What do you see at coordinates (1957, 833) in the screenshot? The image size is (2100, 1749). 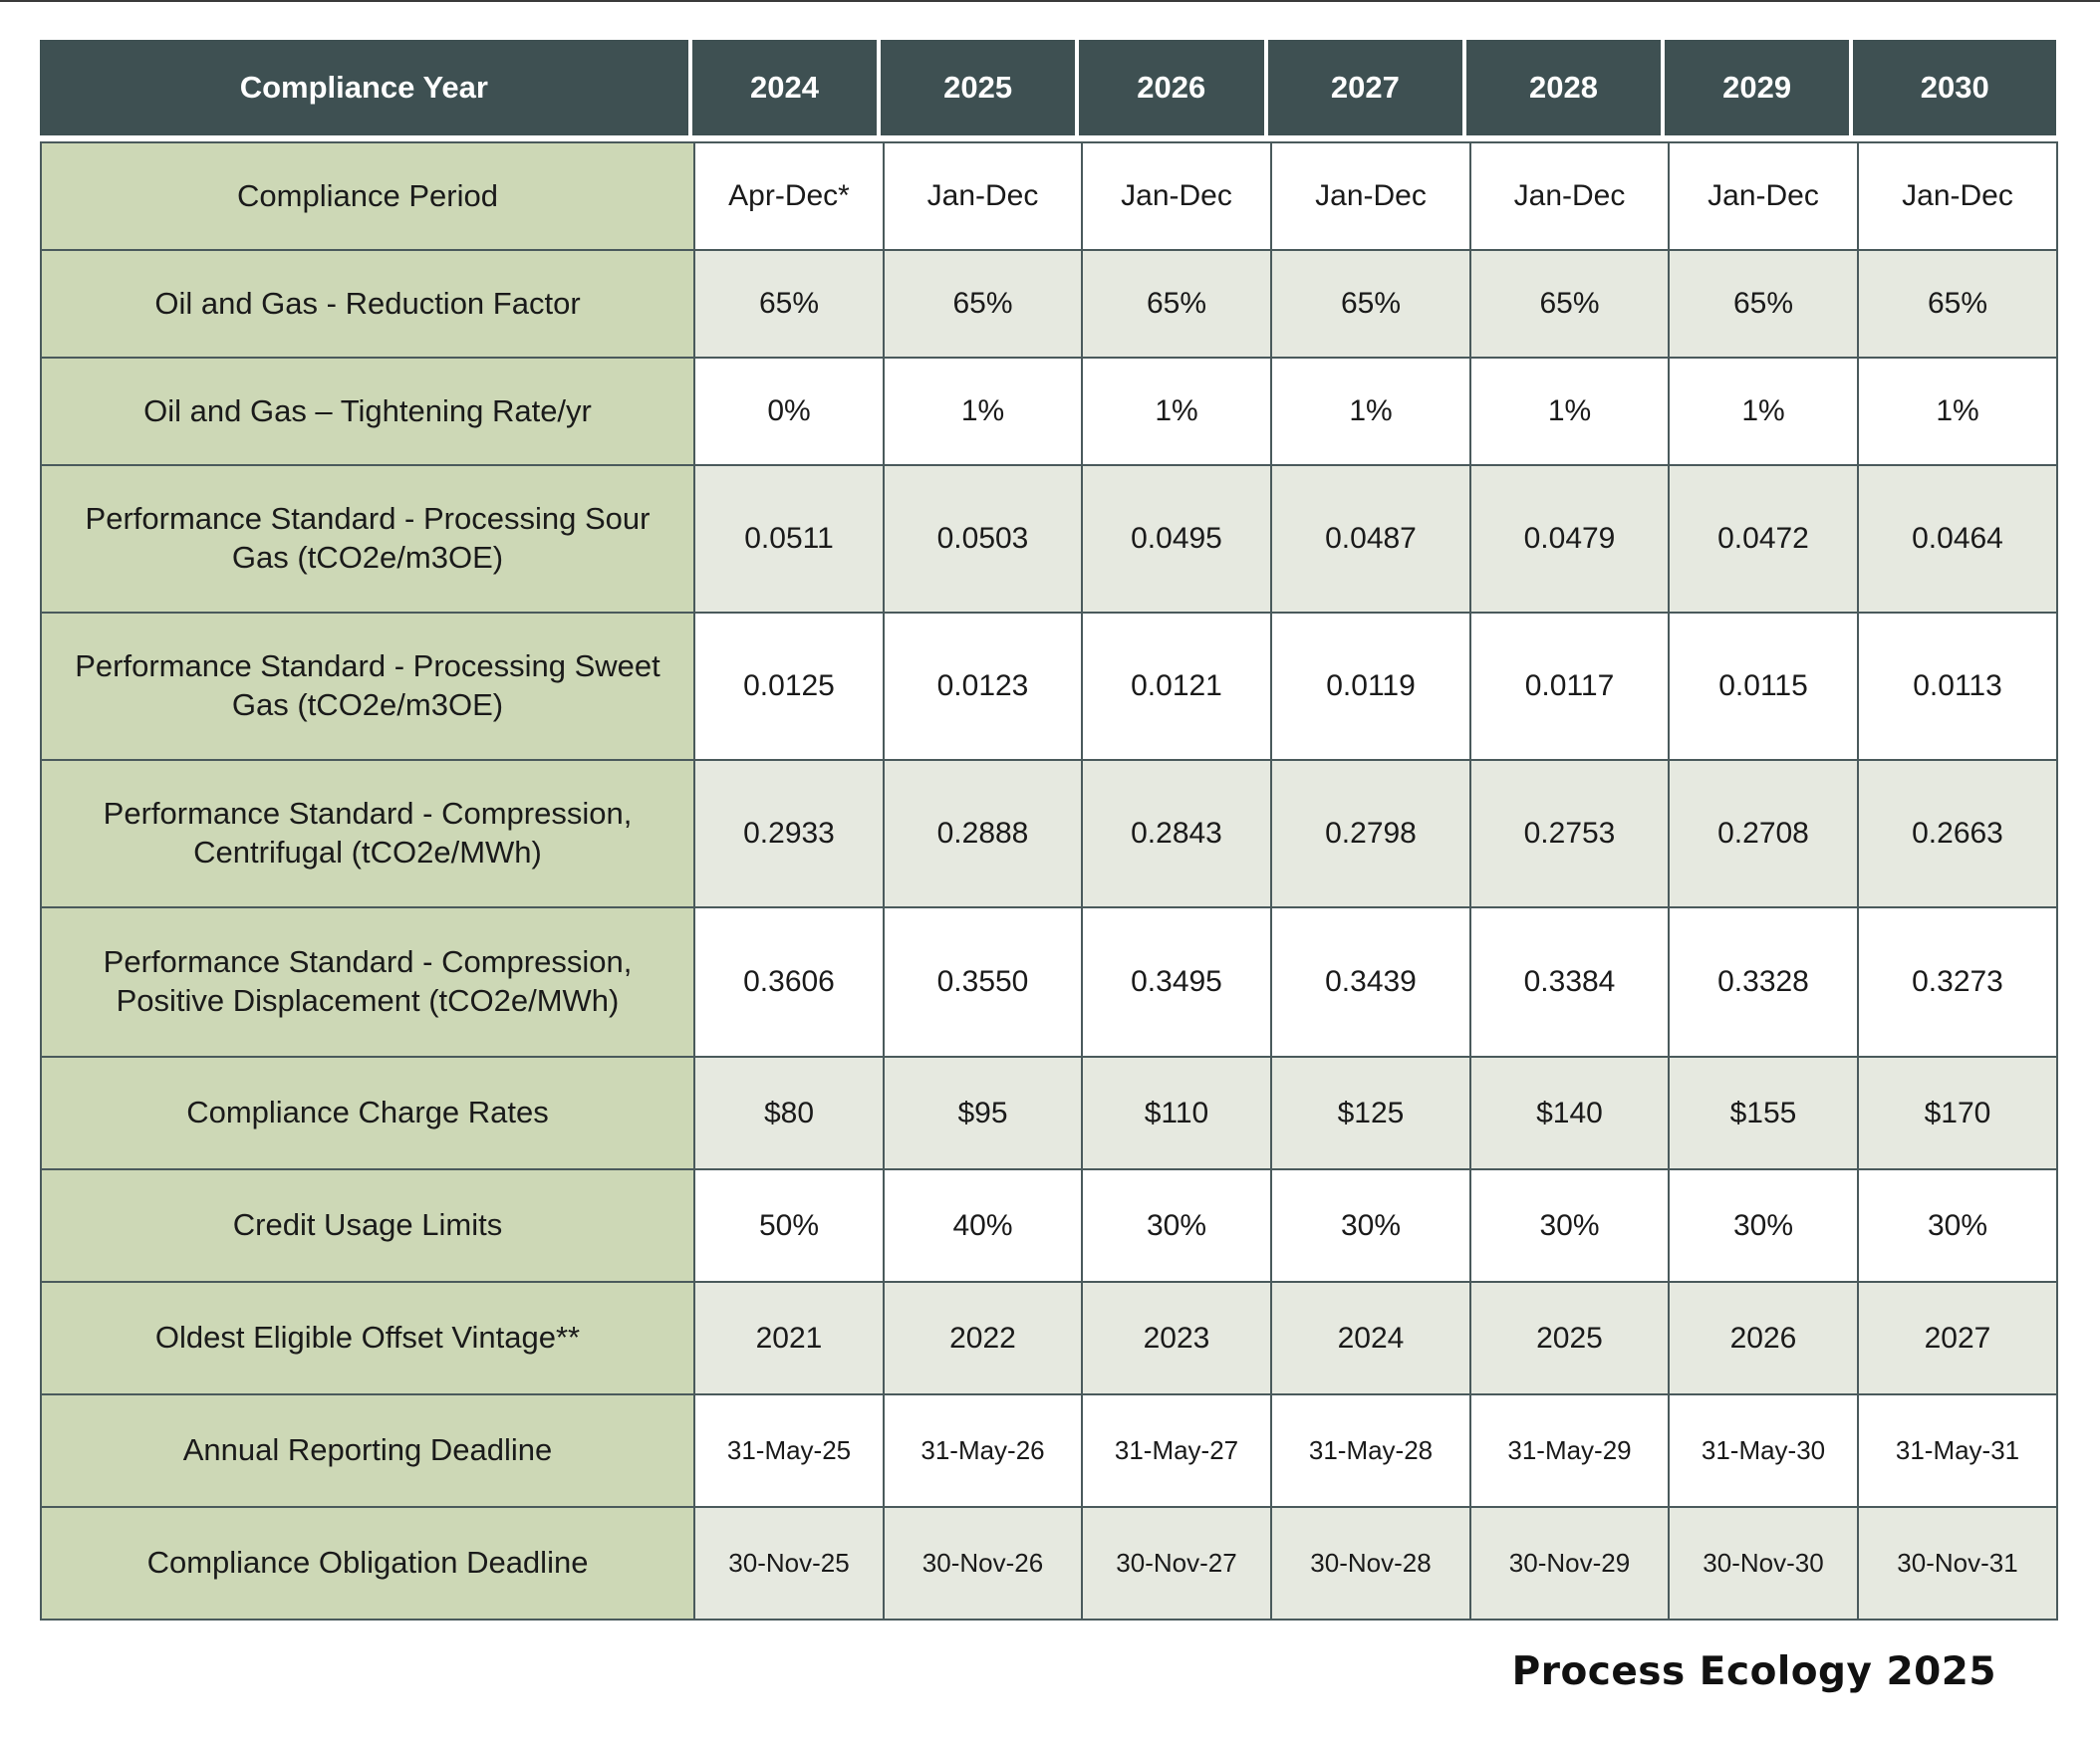 I see `cell-2030: 0.2663` at bounding box center [1957, 833].